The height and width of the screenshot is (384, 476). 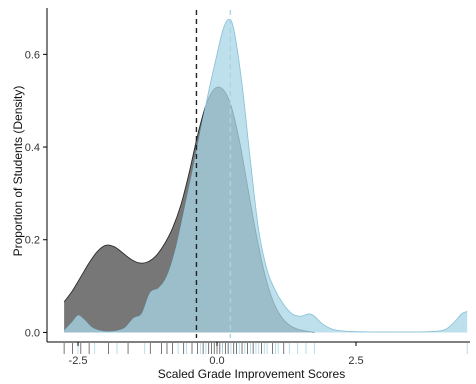 I want to click on y-tick-label: 0.0, so click(x=32, y=333).